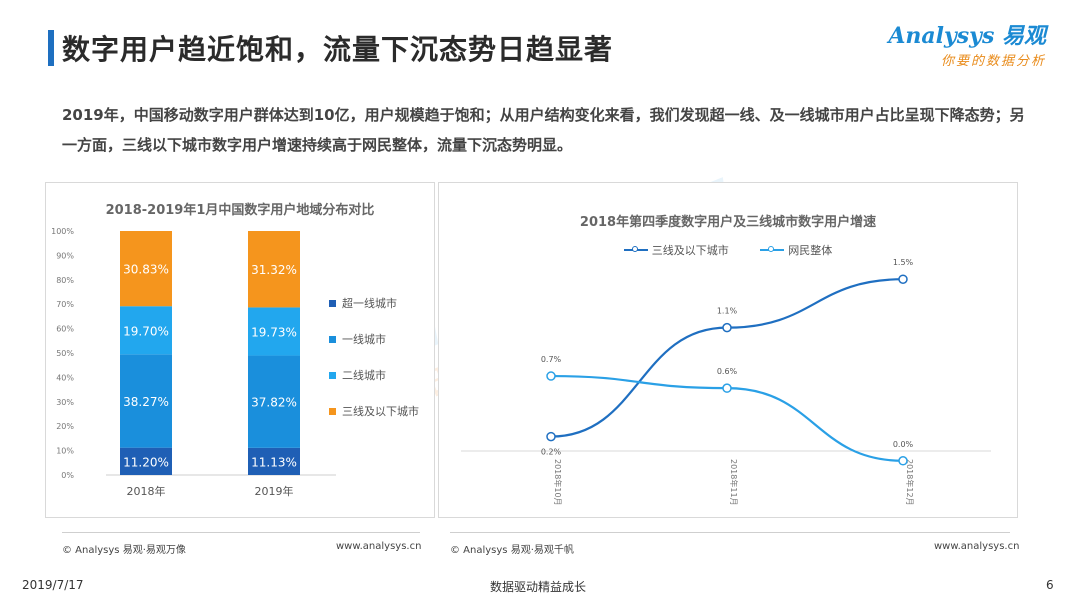  What do you see at coordinates (558, 482) in the screenshot?
I see `x-tick-label: 2018年10月` at bounding box center [558, 482].